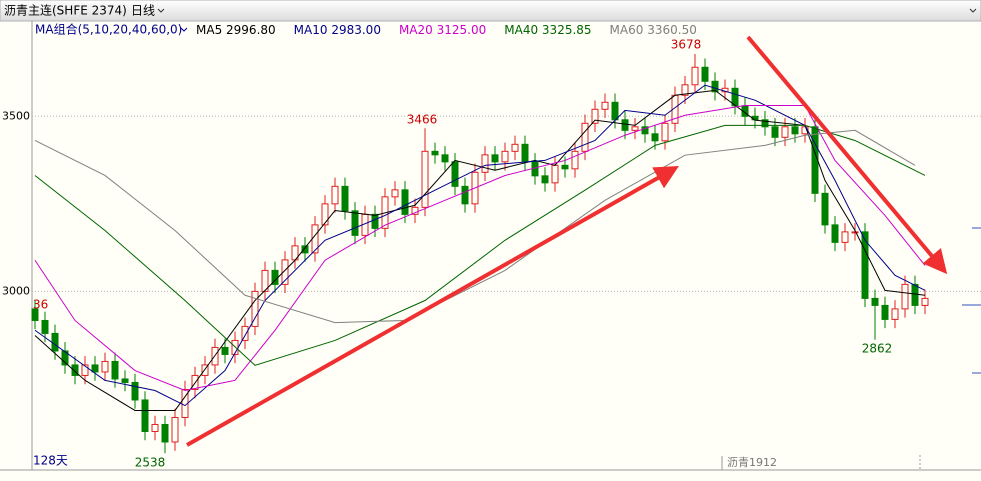 This screenshot has height=481, width=981. I want to click on legend-entry: MA60 3360.50, so click(653, 30).